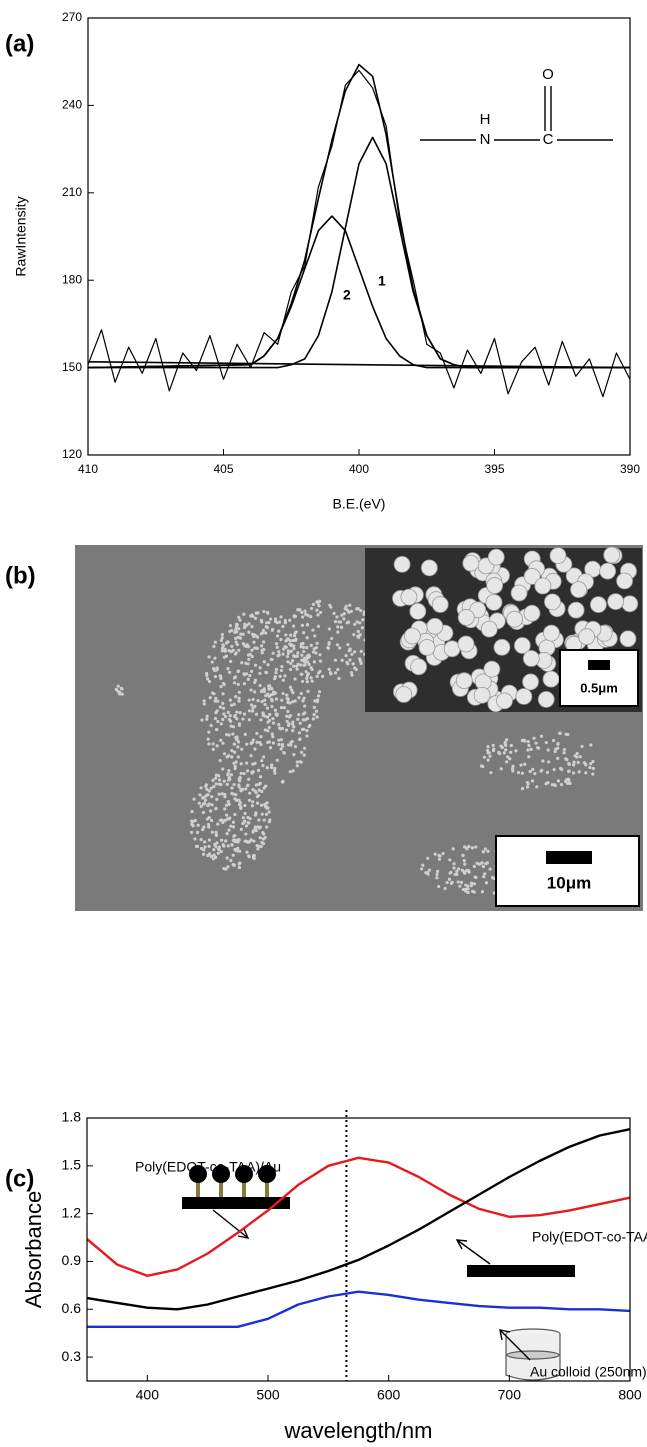 This screenshot has width=647, height=1447. I want to click on y-tick-label: 1.8, so click(72, 1117).